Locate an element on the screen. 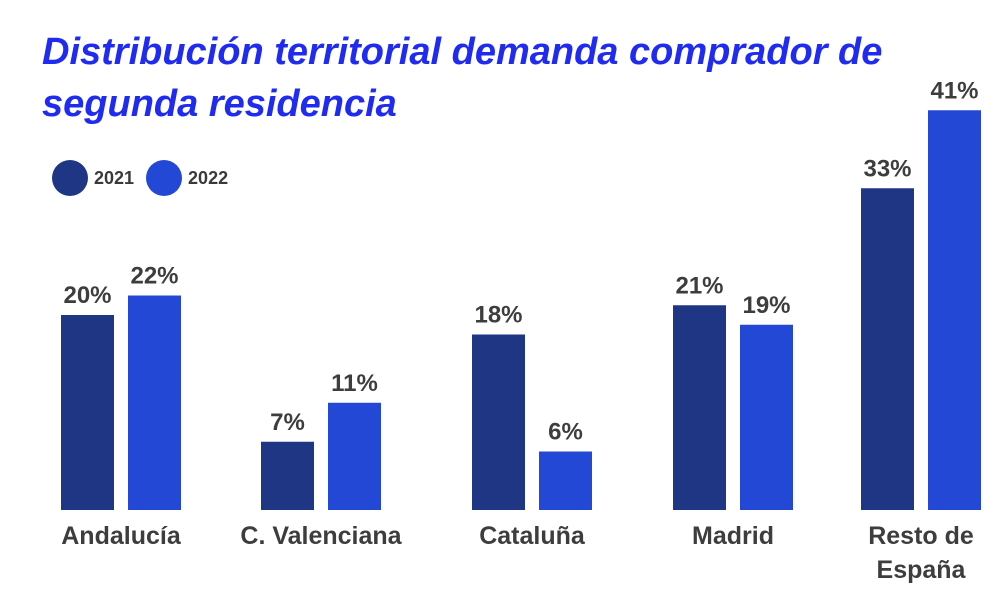 The height and width of the screenshot is (597, 1000). bar-andalucia-2022 is located at coordinates (154, 402).